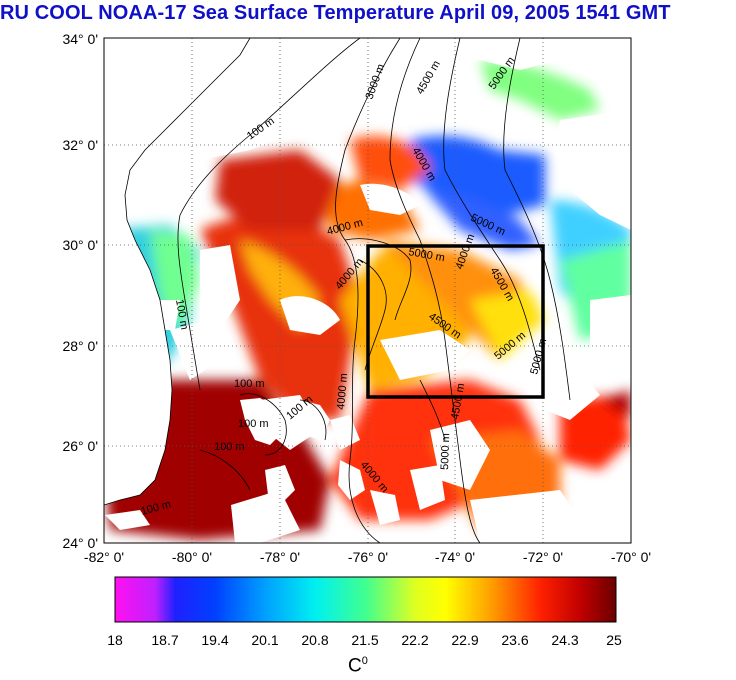  I want to click on colorbar-gradient, so click(365, 599).